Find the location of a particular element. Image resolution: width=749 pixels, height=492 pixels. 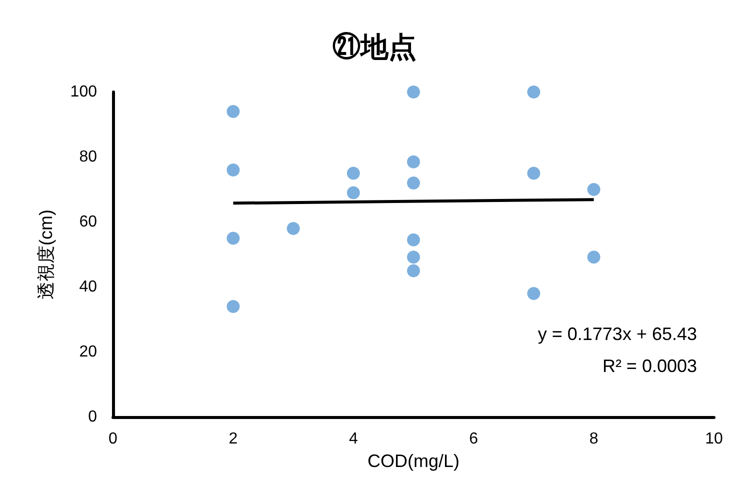

y-tick-label: 100 is located at coordinates (84, 92).